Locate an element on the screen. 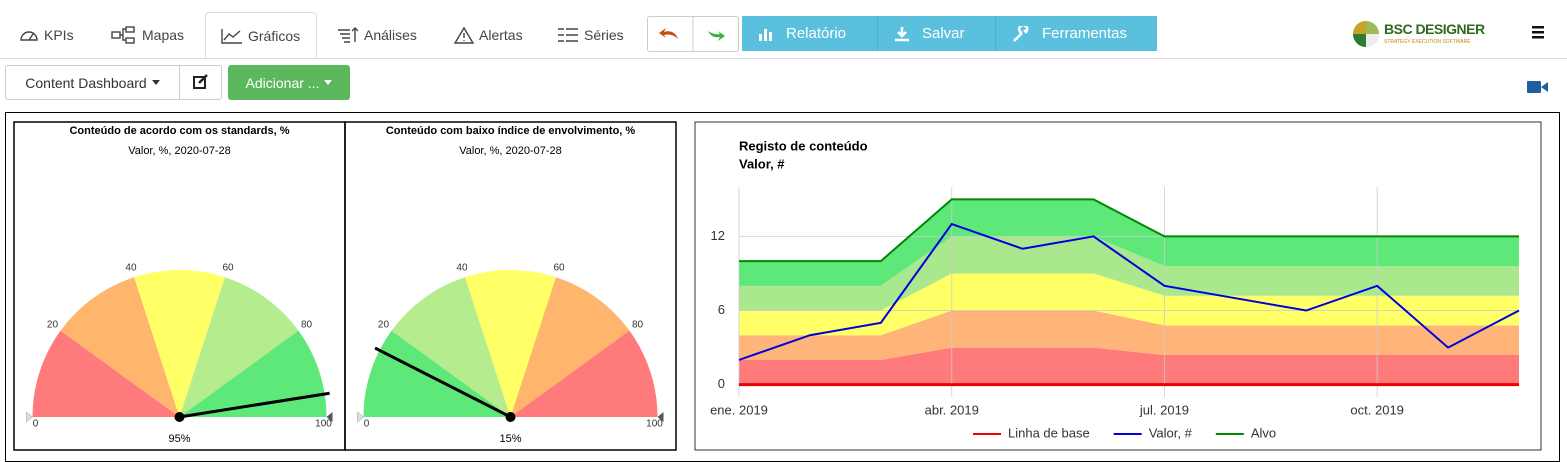 The width and height of the screenshot is (1567, 462). undo-icon is located at coordinates (668, 33).